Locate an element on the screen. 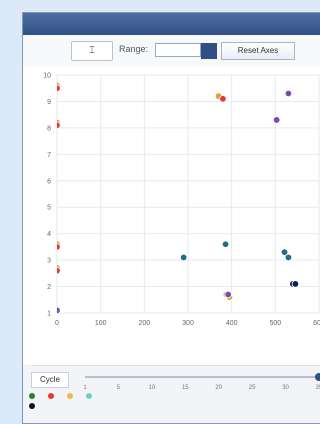 This screenshot has width=320, height=424. x-tick-label: 100 is located at coordinates (101, 323).